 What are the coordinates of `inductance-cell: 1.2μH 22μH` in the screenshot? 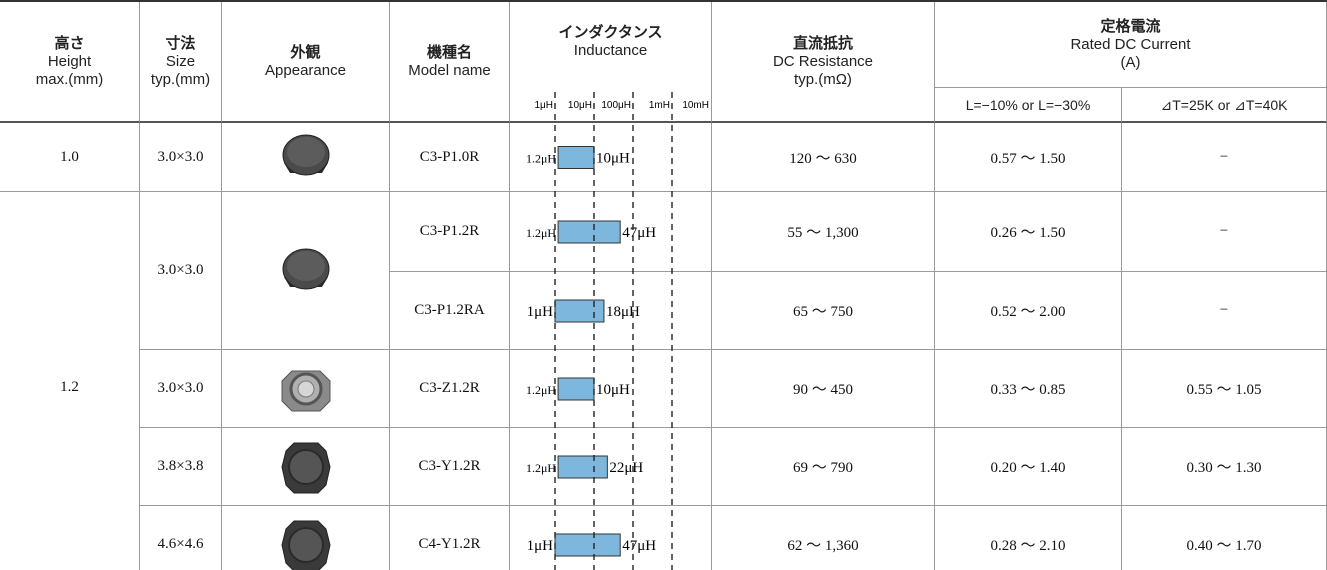 It's located at (611, 467).